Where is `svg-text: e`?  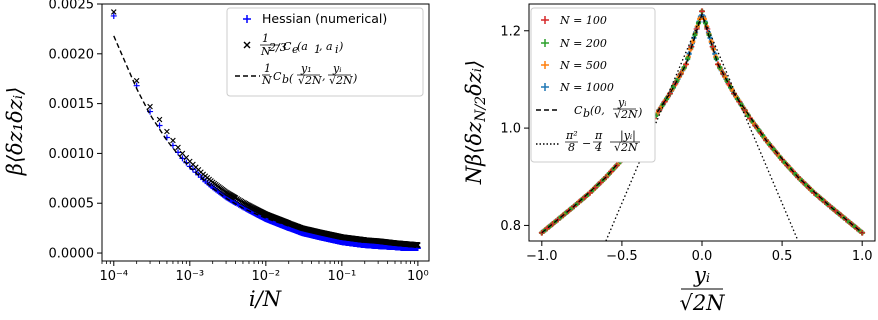 svg-text: e is located at coordinates (295, 49).